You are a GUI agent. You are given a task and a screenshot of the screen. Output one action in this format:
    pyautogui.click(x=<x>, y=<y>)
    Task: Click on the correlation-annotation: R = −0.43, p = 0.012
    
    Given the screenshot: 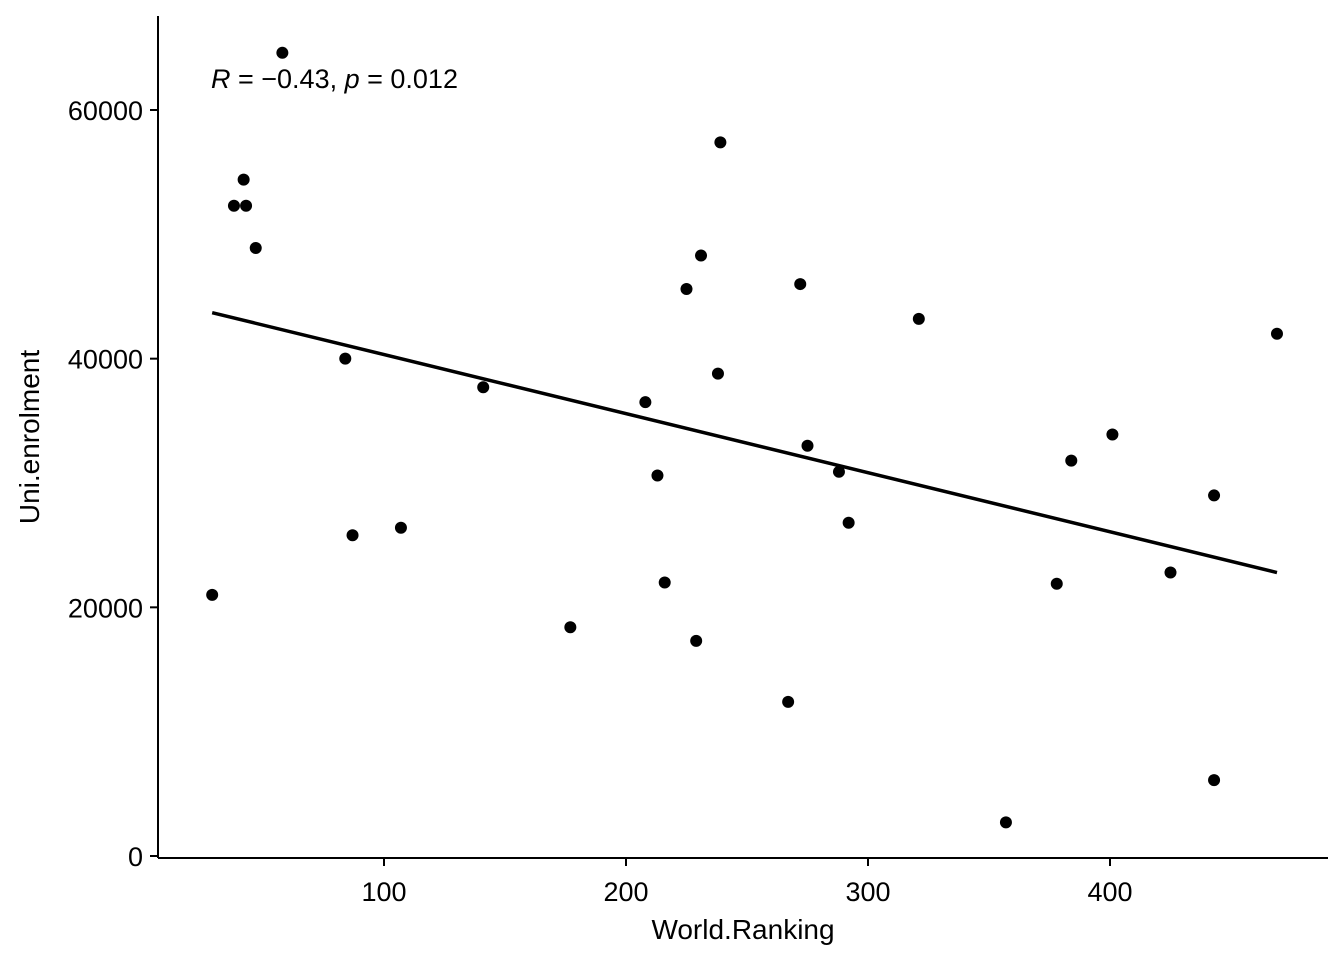 What is the action you would take?
    pyautogui.click(x=334, y=79)
    